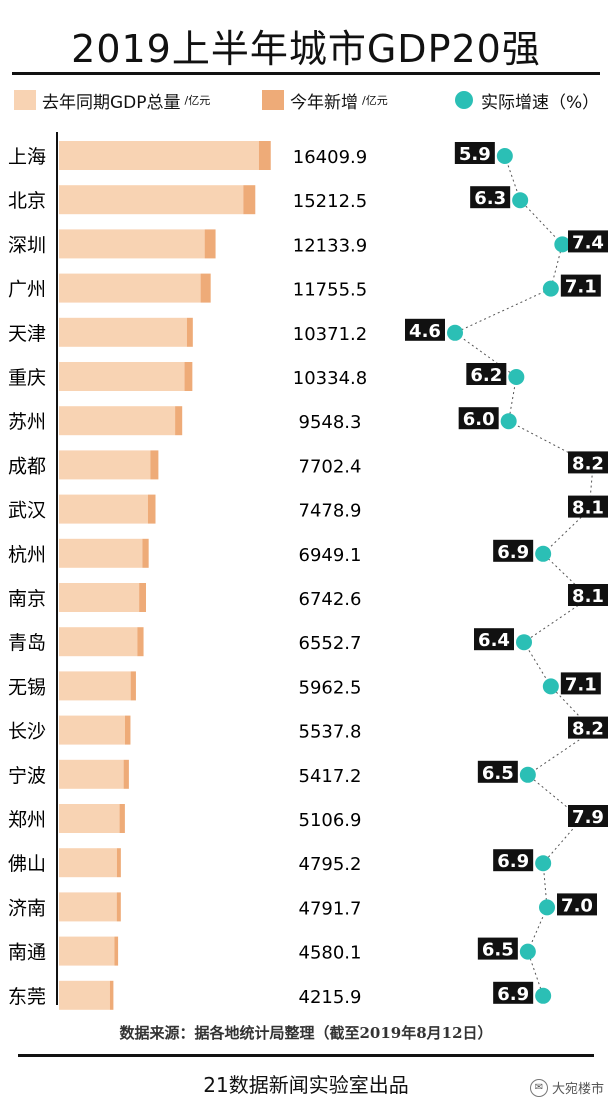 Image resolution: width=612 pixels, height=1113 pixels. I want to click on speed-label: 7.1, so click(581, 287).